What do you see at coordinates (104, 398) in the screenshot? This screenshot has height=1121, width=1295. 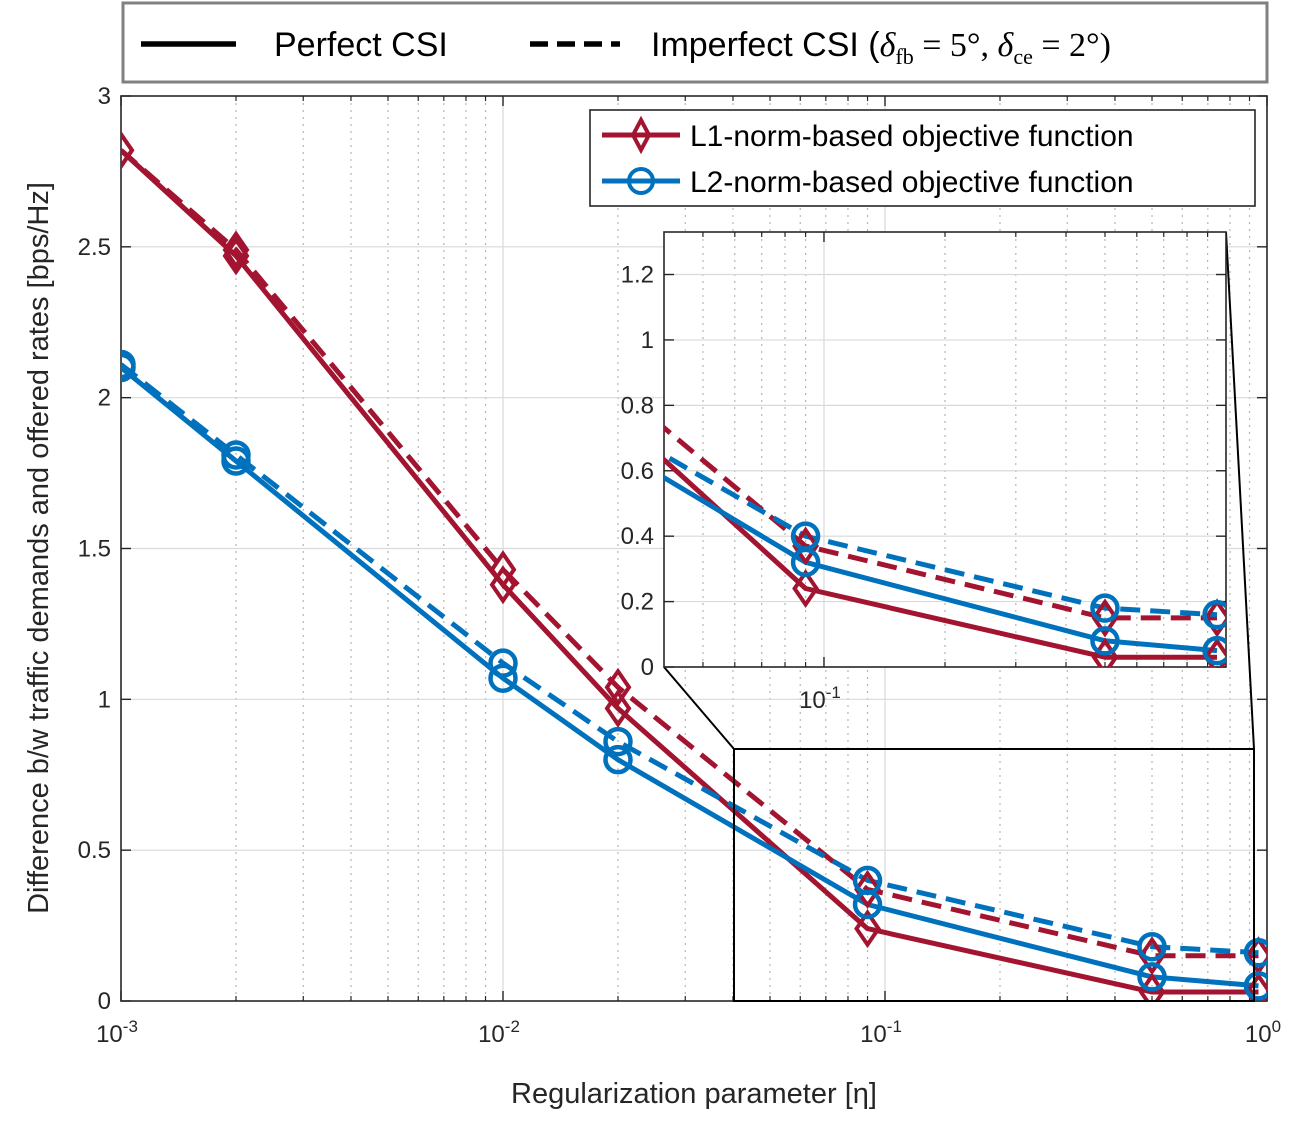 I see `chart_data-y-tick-label: 2` at bounding box center [104, 398].